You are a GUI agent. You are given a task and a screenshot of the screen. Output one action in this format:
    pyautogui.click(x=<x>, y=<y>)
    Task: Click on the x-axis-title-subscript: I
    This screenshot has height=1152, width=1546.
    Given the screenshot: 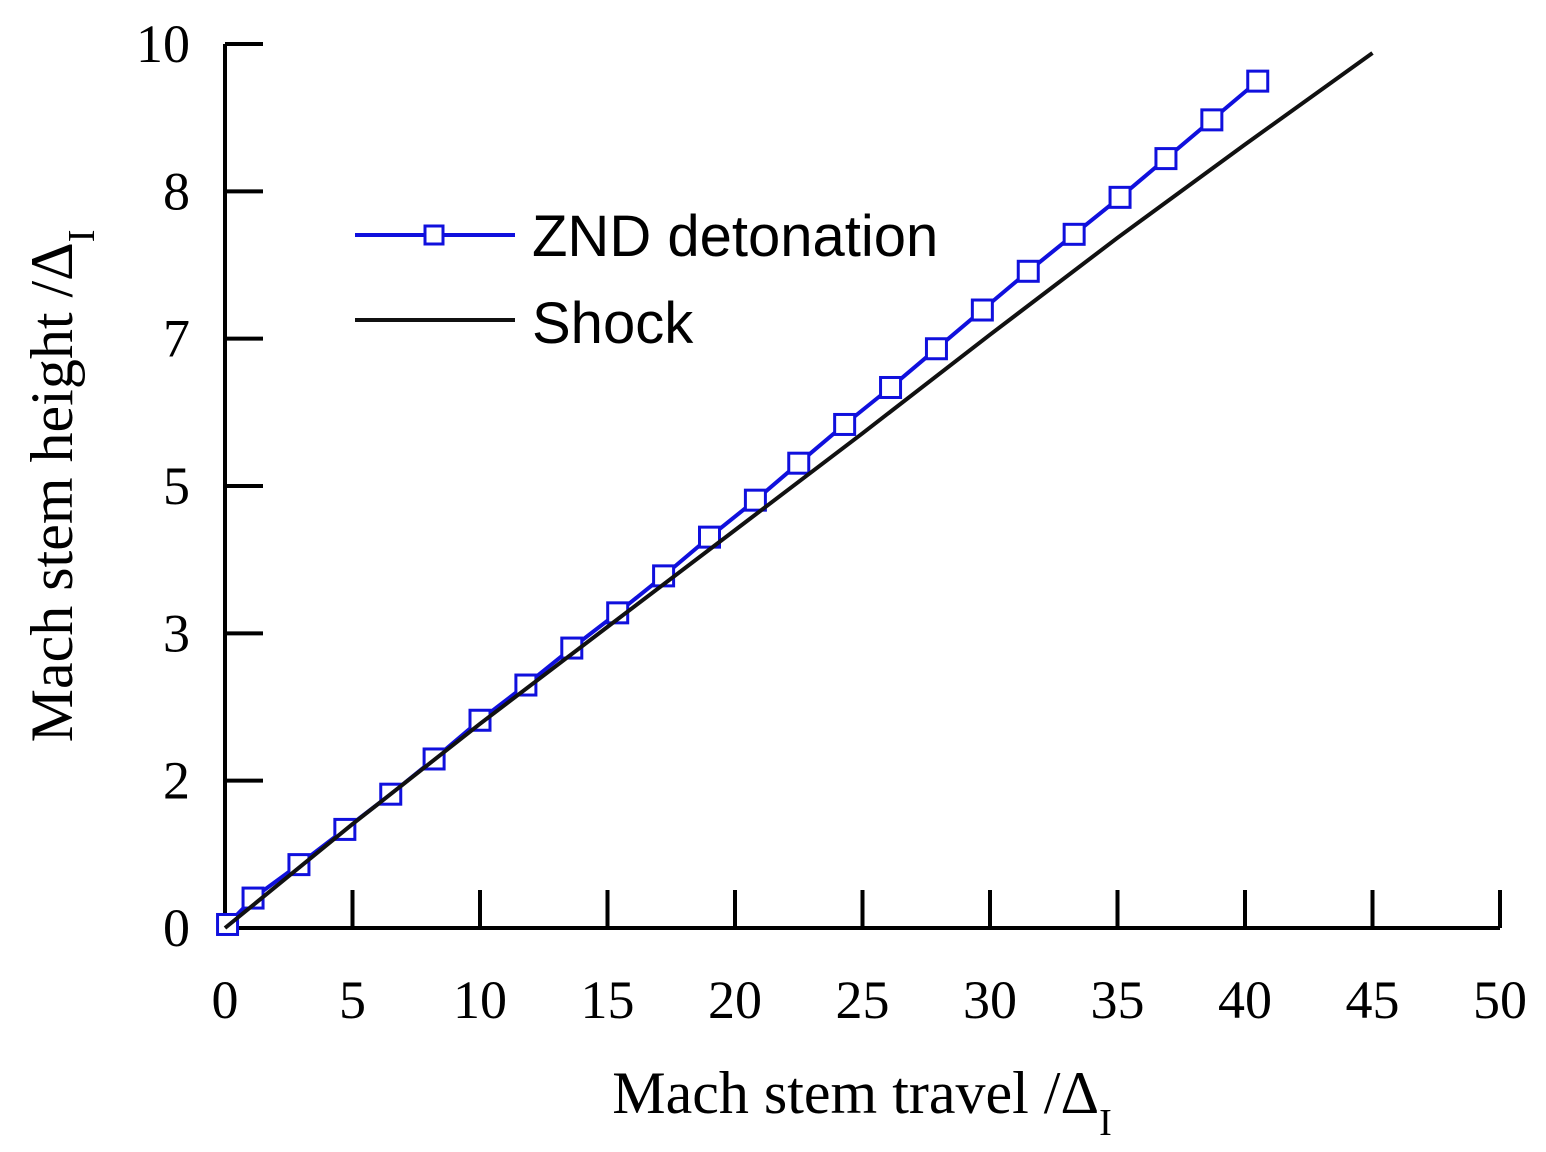 What is the action you would take?
    pyautogui.click(x=1105, y=1123)
    